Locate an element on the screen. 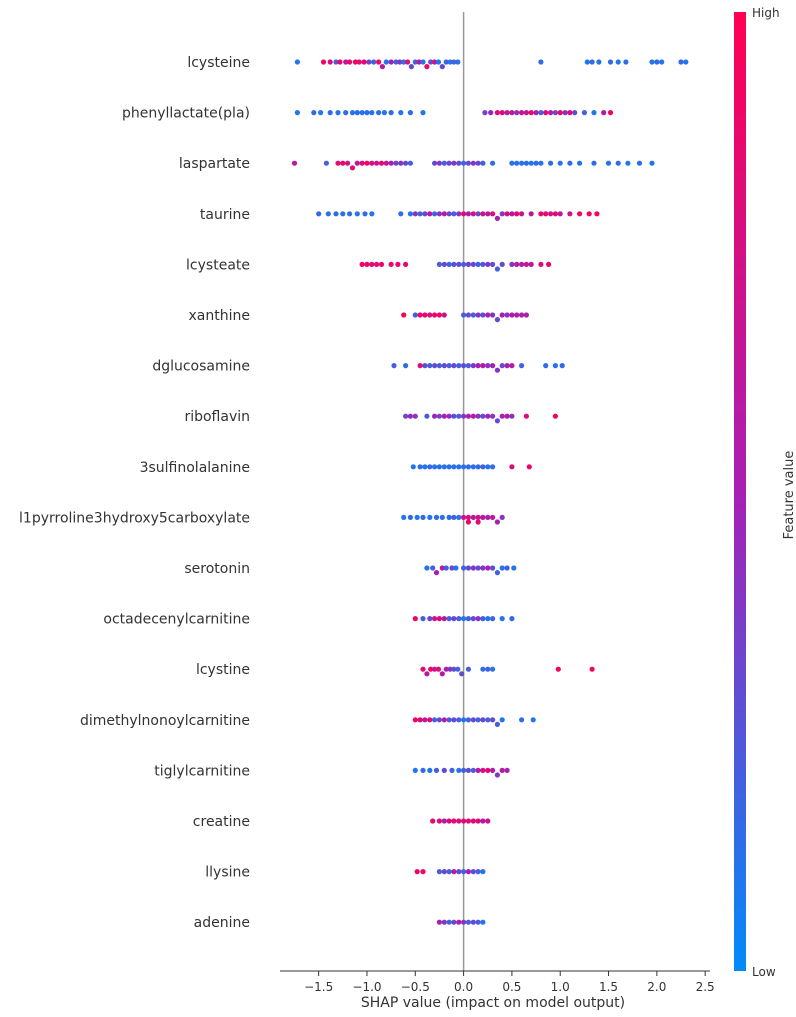 This screenshot has height=1017, width=796. x-tick-label: 0.0 is located at coordinates (463, 987).